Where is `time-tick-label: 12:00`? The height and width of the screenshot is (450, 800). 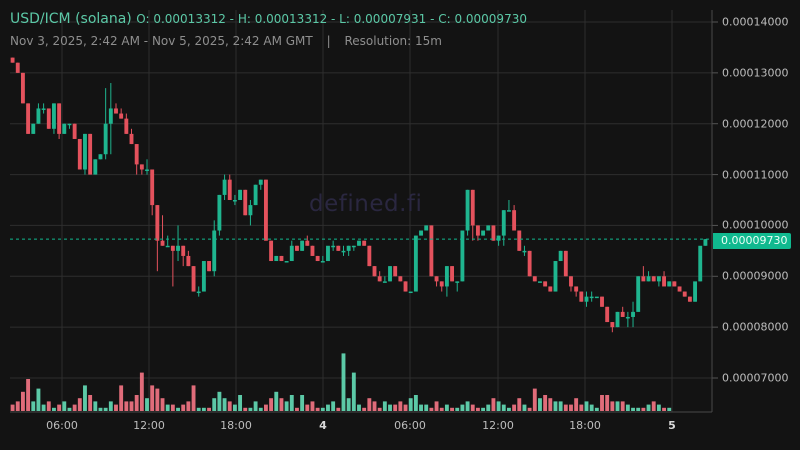 time-tick-label: 12:00 is located at coordinates (498, 425).